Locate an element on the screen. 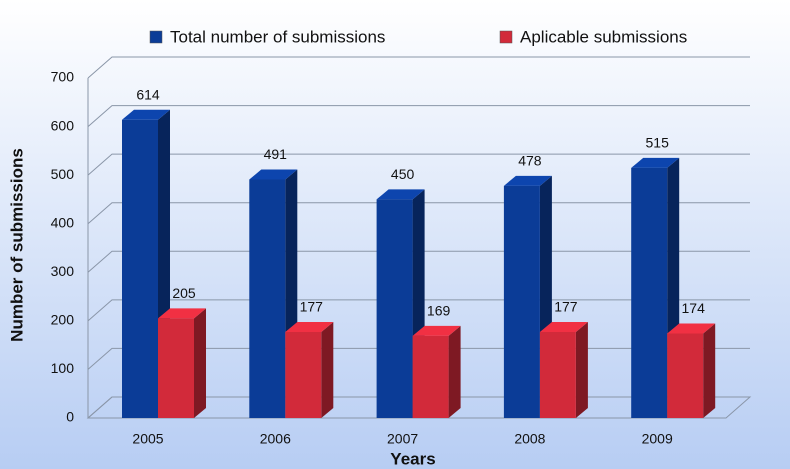 This screenshot has height=469, width=790. y-axis-title: Number of submissions is located at coordinates (16, 245).